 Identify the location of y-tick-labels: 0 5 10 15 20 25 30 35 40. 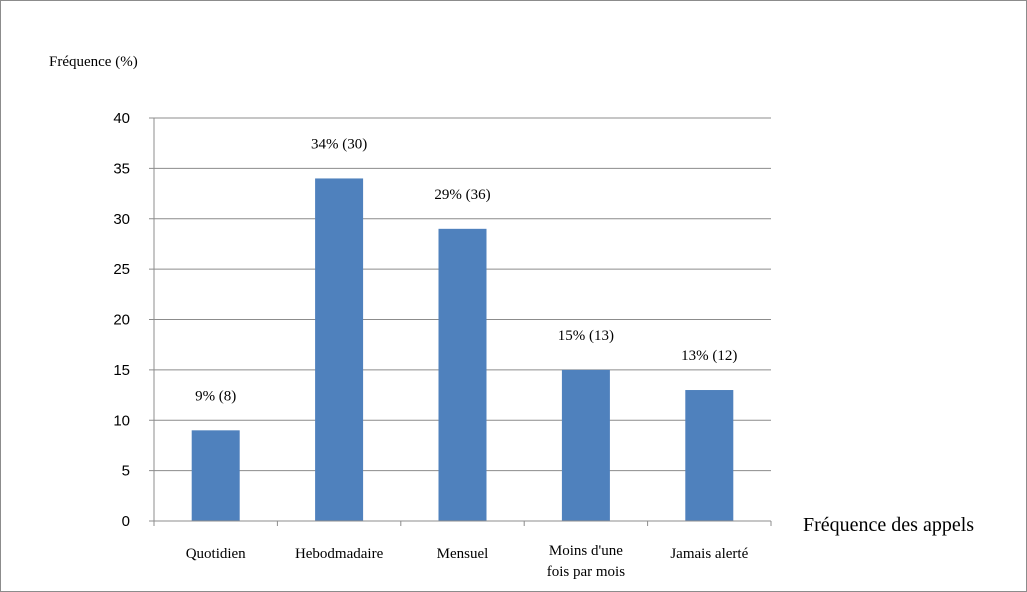
(121, 320).